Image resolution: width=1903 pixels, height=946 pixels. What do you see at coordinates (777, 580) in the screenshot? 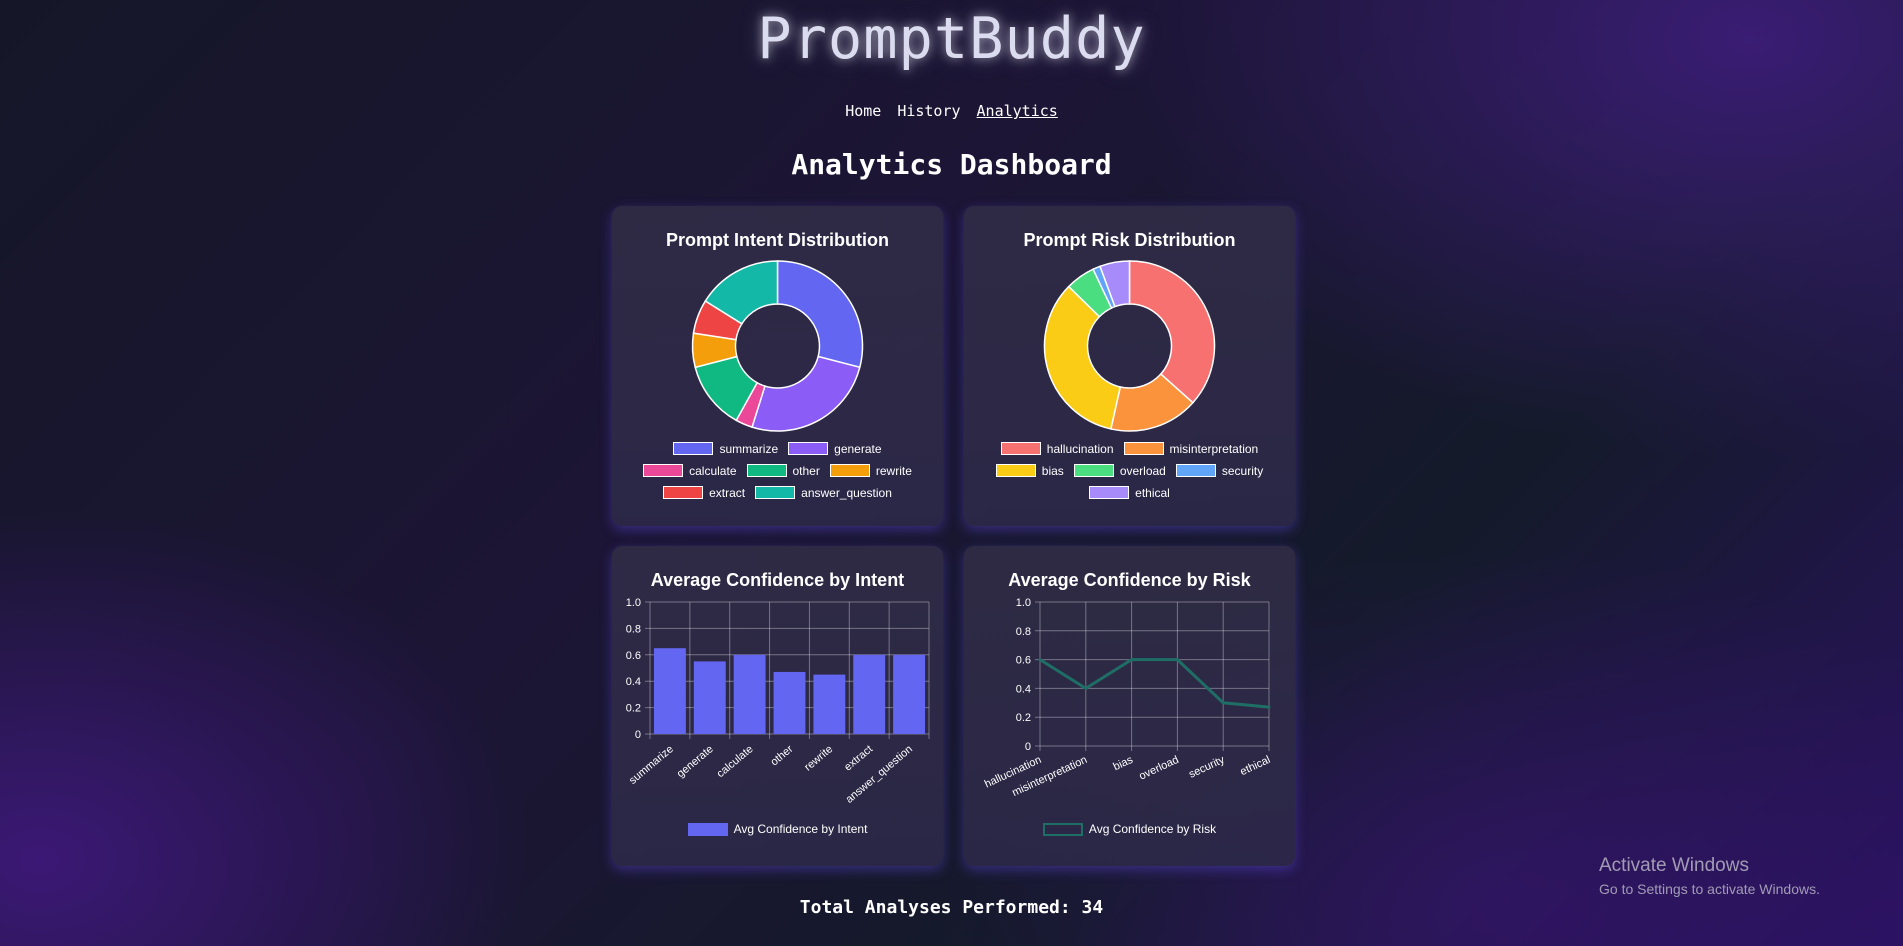
I see `chart-title: Average Confidence by Intent` at bounding box center [777, 580].